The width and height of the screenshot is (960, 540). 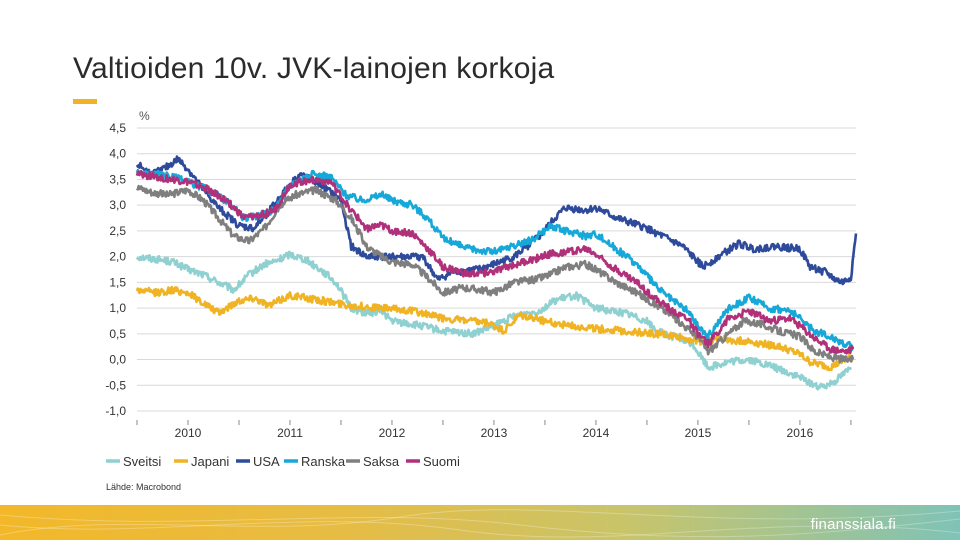 What do you see at coordinates (210, 461) in the screenshot?
I see `legend-label: Japani` at bounding box center [210, 461].